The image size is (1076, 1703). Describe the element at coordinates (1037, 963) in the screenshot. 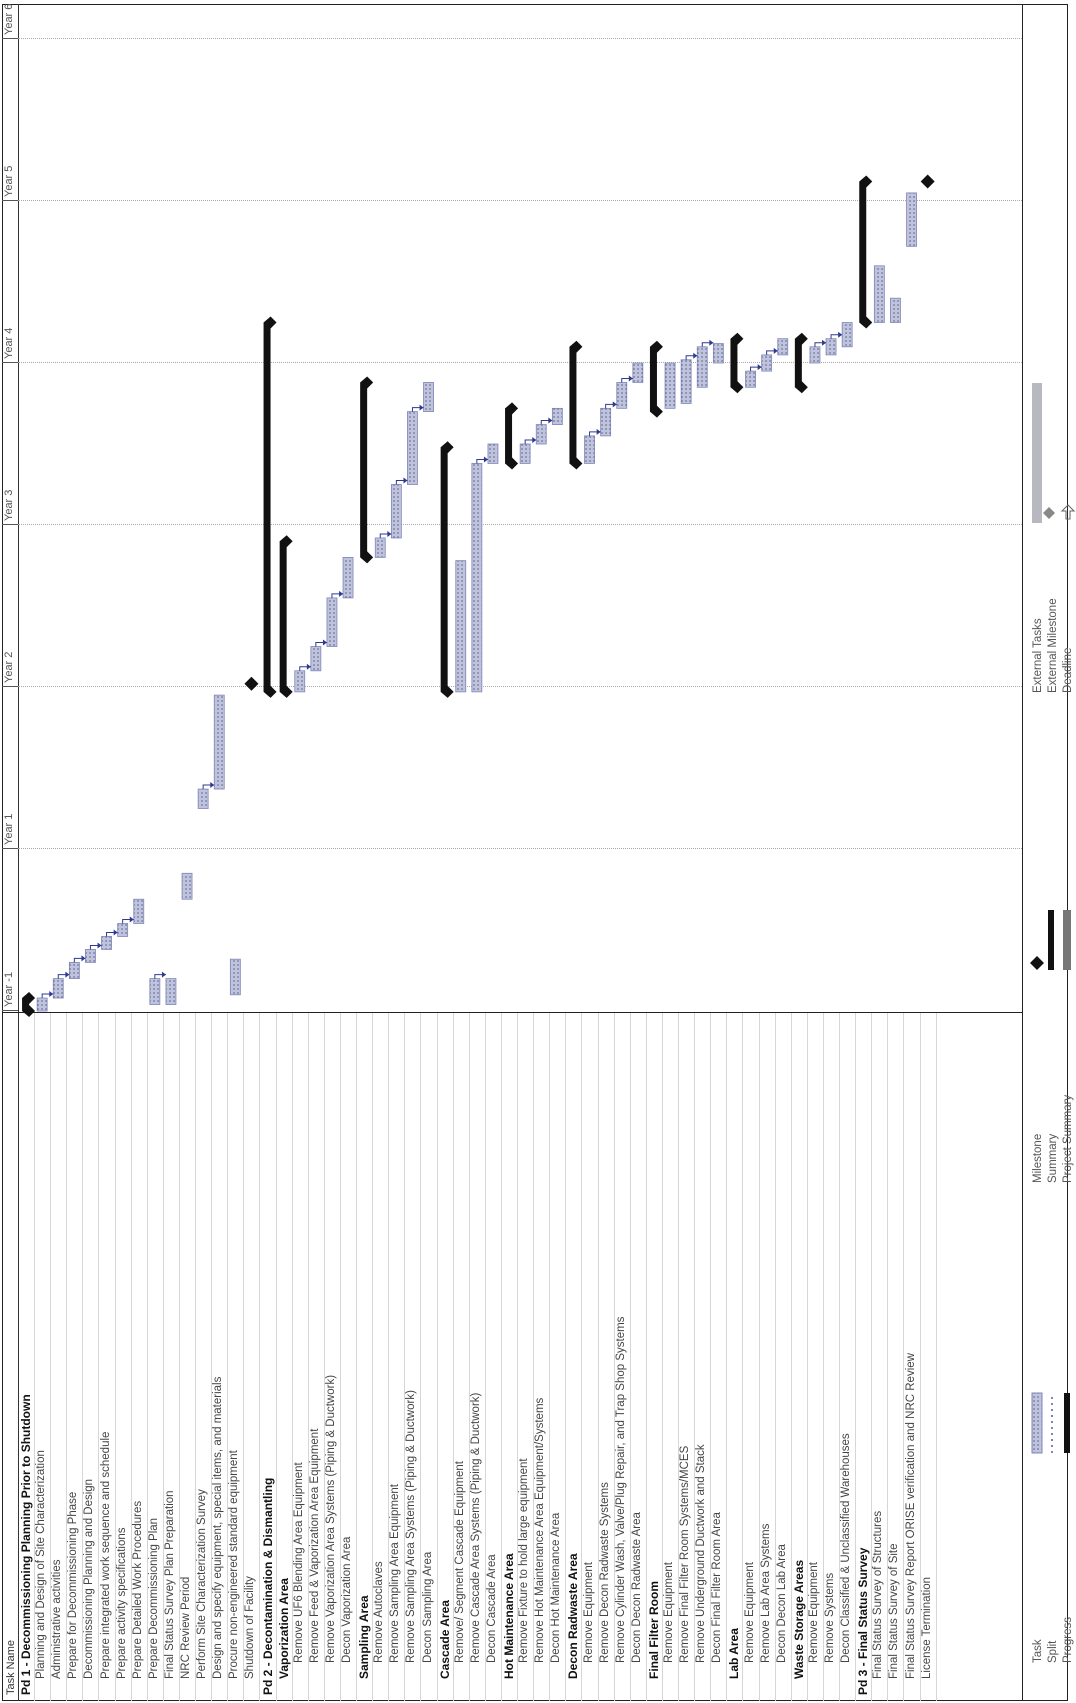

I see `legend-milestone-swatch` at that location.